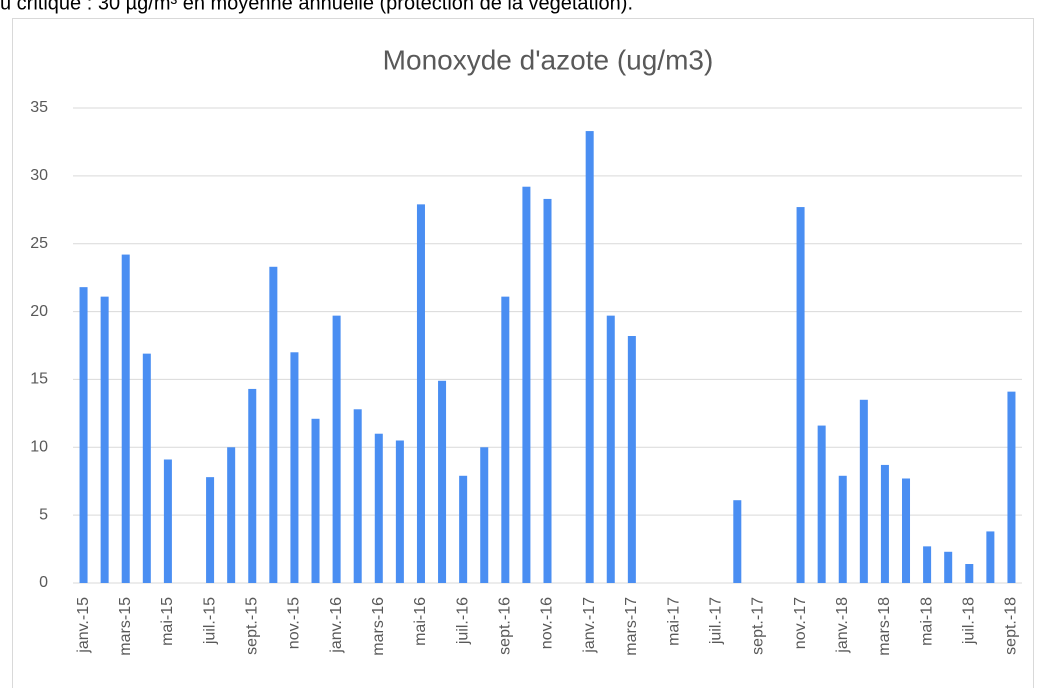 The width and height of the screenshot is (1038, 688). I want to click on x-tick-label: juil.-15, so click(209, 621).